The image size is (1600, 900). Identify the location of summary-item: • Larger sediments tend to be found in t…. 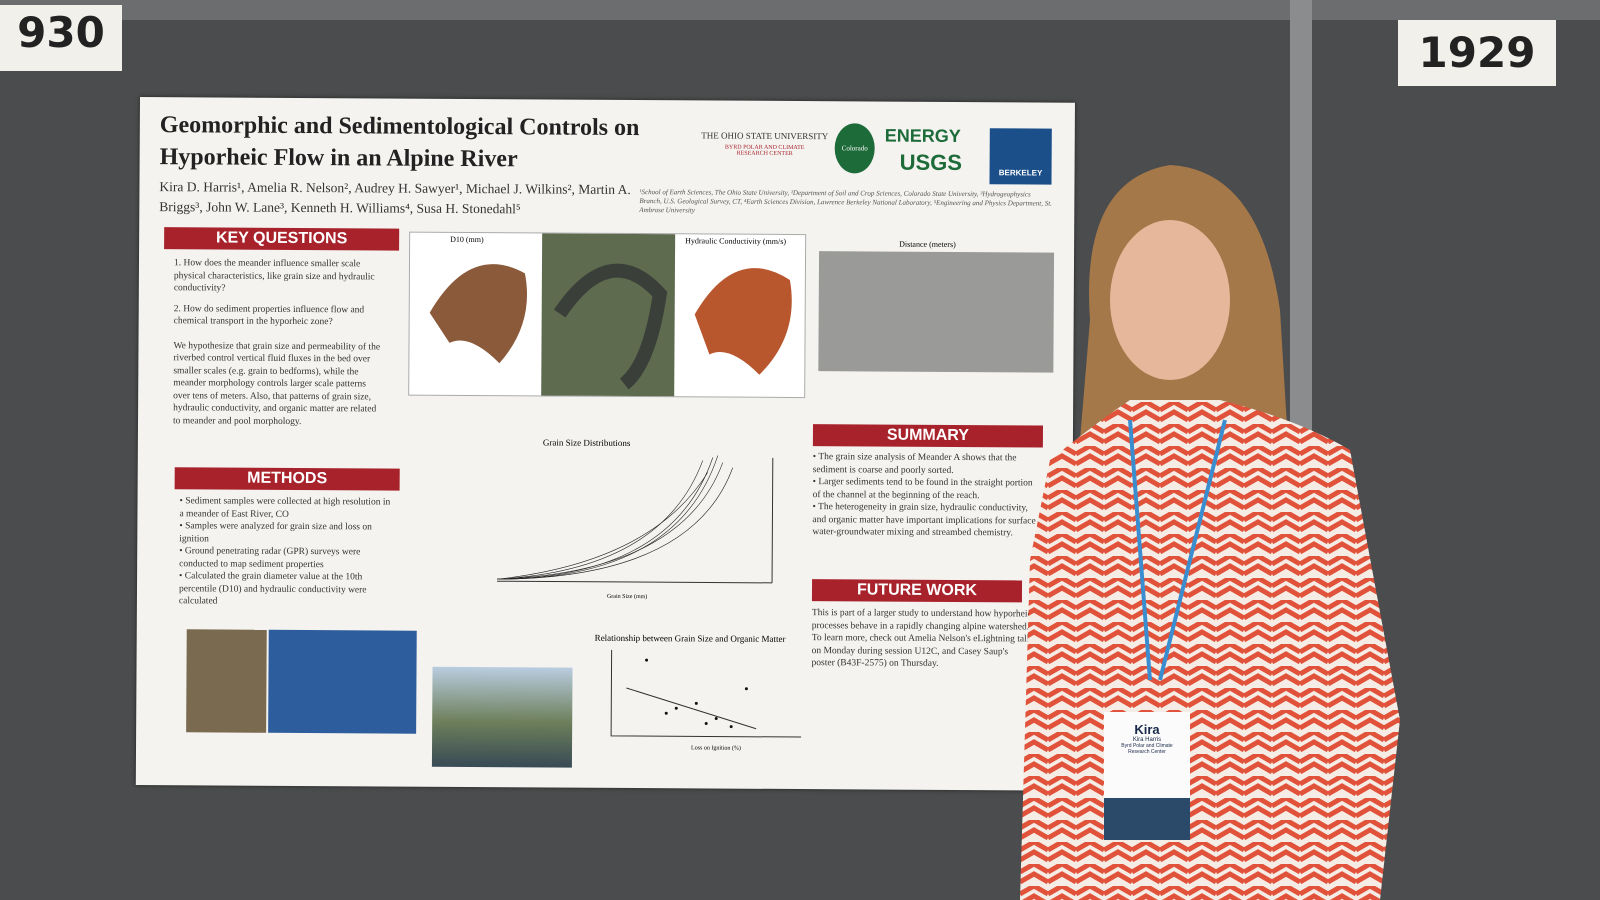
(922, 489).